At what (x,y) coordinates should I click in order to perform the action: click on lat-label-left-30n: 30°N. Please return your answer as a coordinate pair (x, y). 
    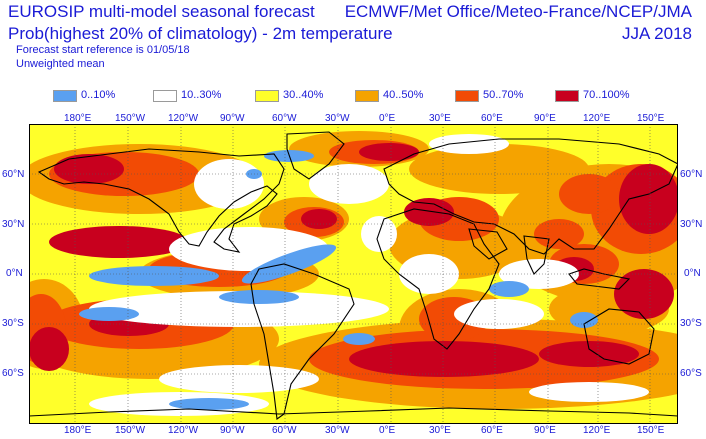
    Looking at the image, I should click on (13, 224).